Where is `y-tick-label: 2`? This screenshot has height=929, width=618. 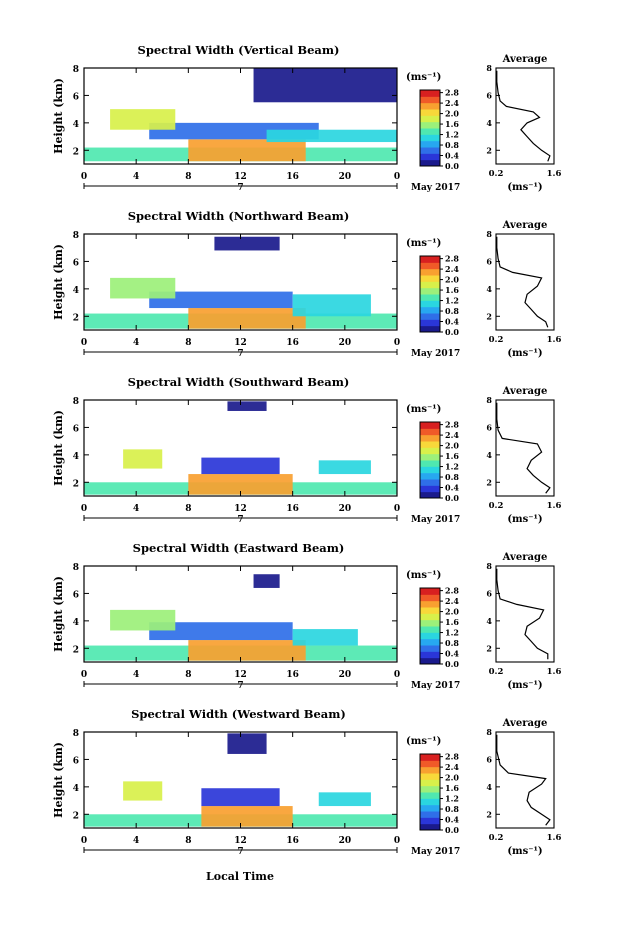 y-tick-label: 2 is located at coordinates (76, 650).